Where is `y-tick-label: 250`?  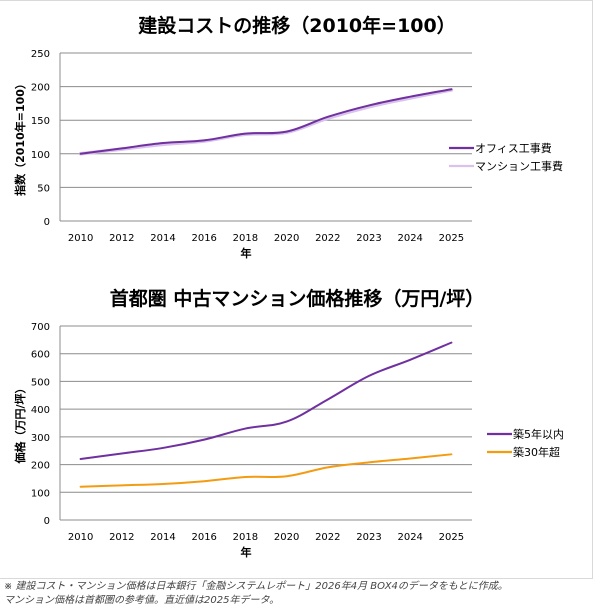 y-tick-label: 250 is located at coordinates (40, 54).